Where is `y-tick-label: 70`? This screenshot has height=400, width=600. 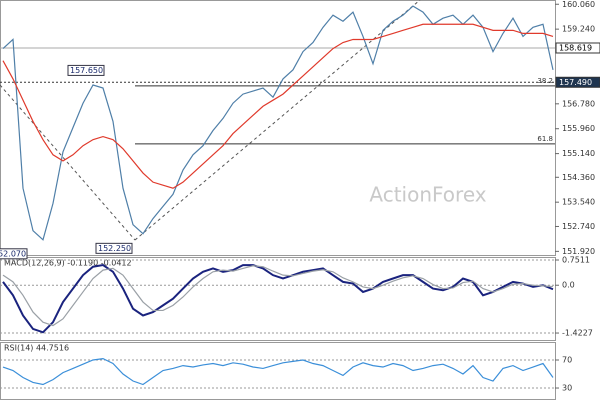 y-tick-label: 70 is located at coordinates (567, 360).